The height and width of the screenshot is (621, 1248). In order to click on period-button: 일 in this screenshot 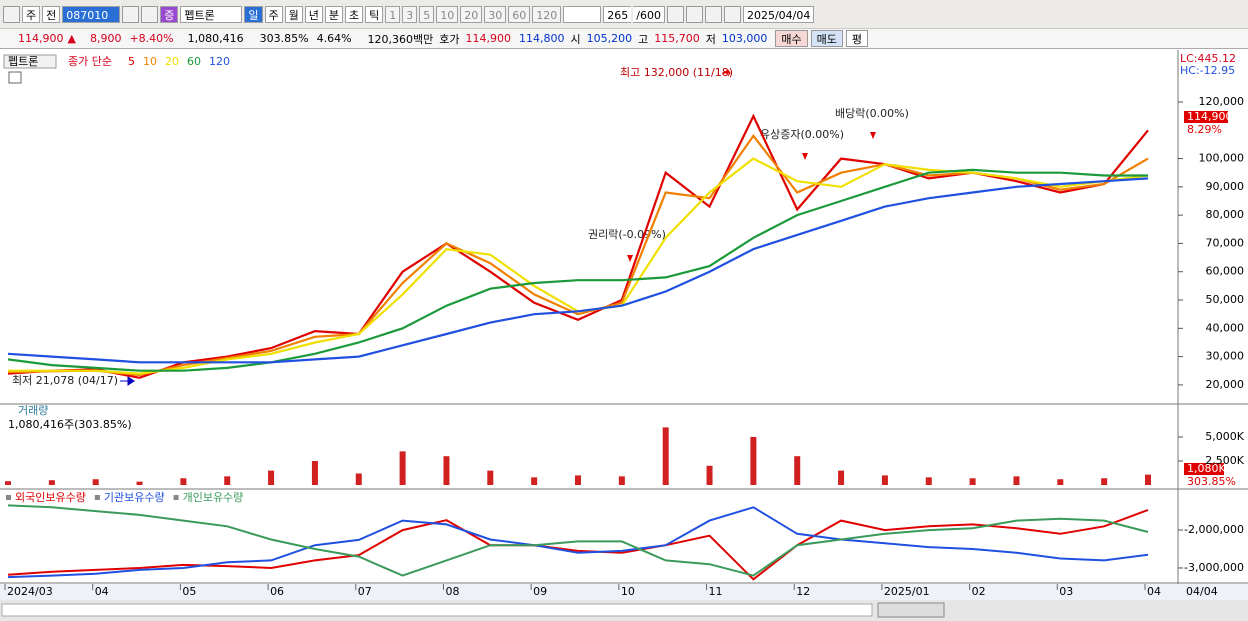, I will do `click(253, 14)`.